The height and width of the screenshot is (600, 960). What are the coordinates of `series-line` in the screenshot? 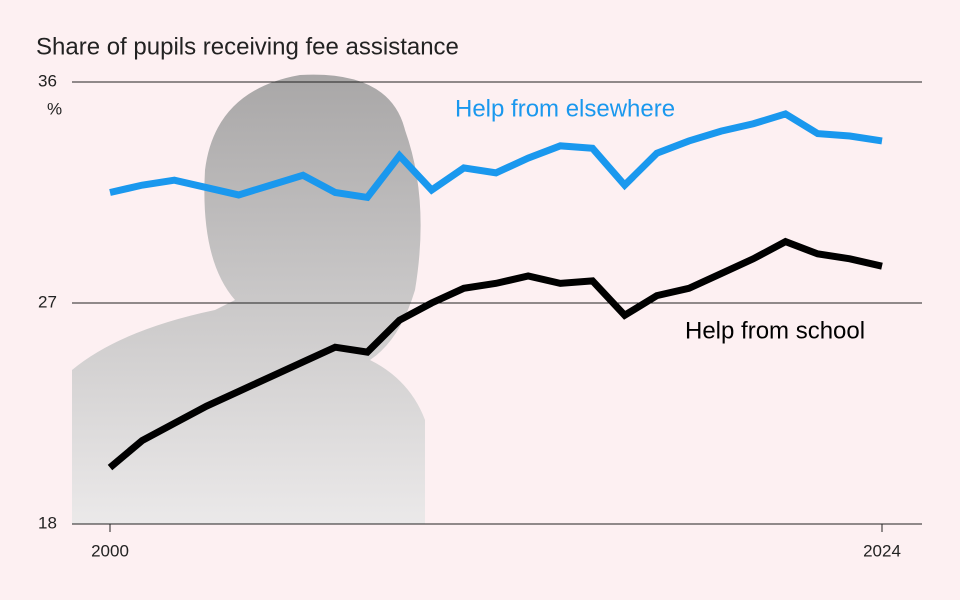 It's located at (496, 156).